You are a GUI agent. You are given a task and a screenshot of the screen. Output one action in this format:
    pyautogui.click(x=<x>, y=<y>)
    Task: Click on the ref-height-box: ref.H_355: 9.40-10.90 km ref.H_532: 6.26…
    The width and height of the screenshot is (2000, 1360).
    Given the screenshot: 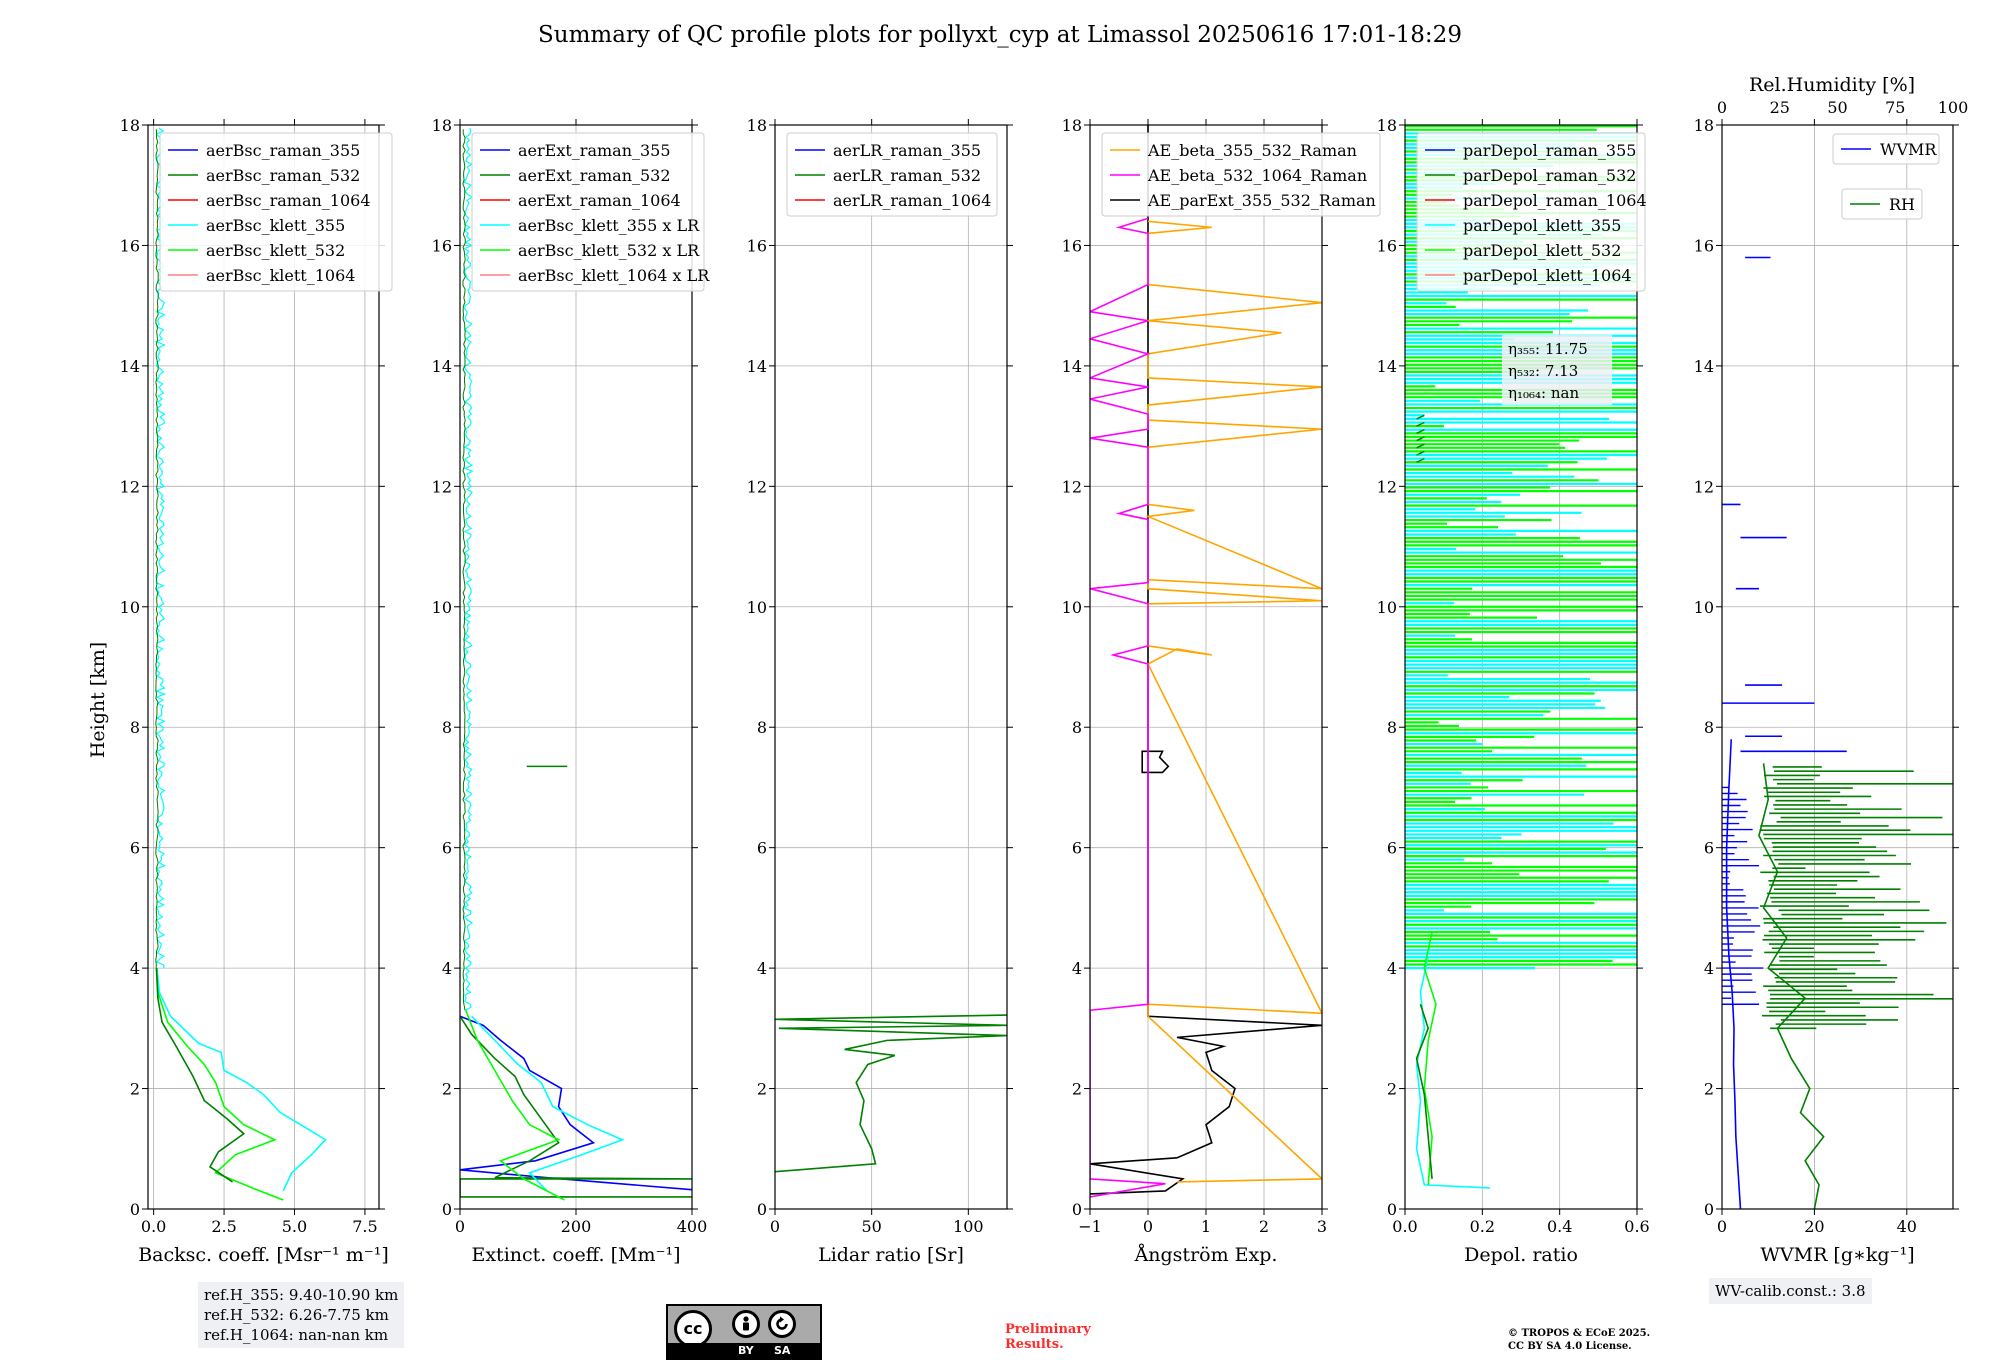 What is the action you would take?
    pyautogui.click(x=301, y=1315)
    